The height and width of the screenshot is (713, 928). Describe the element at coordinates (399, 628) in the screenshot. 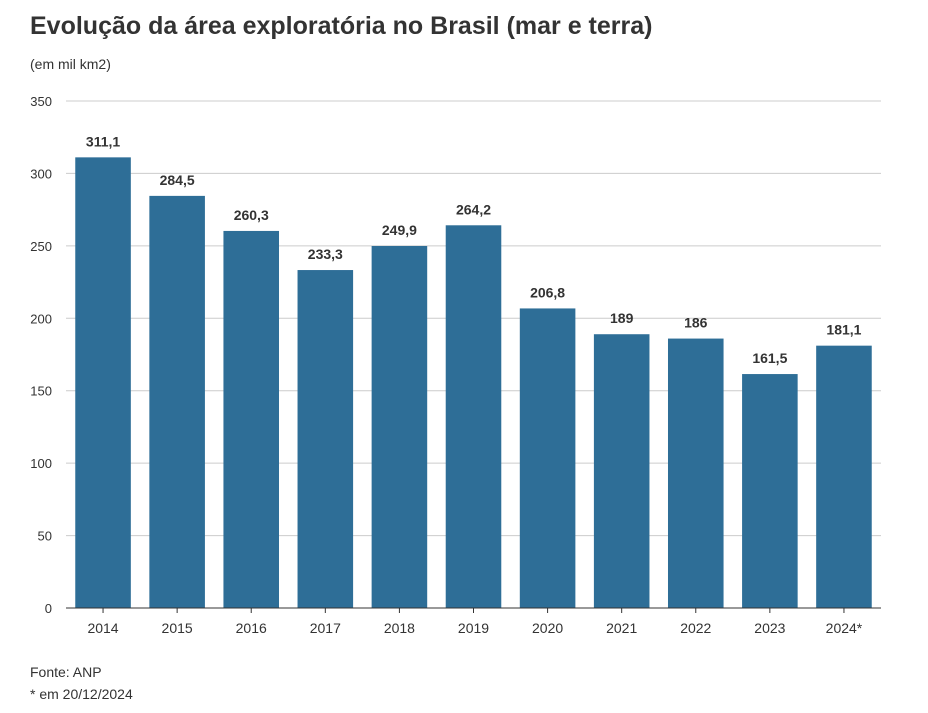

I see `x-tick-label: 2018` at that location.